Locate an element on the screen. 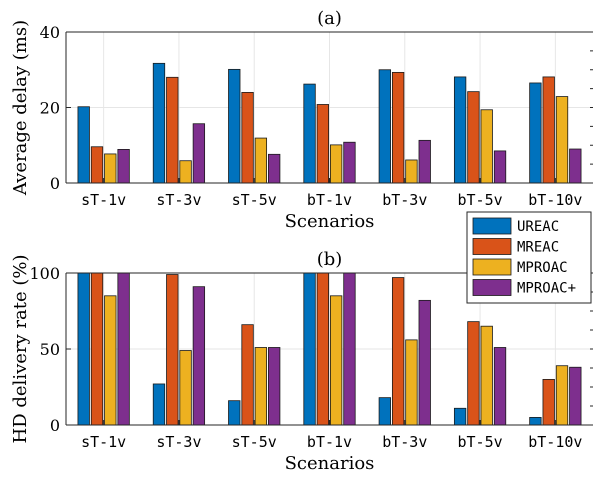 The width and height of the screenshot is (593, 488). legend-label-ureac: UREAC is located at coordinates (538, 227).